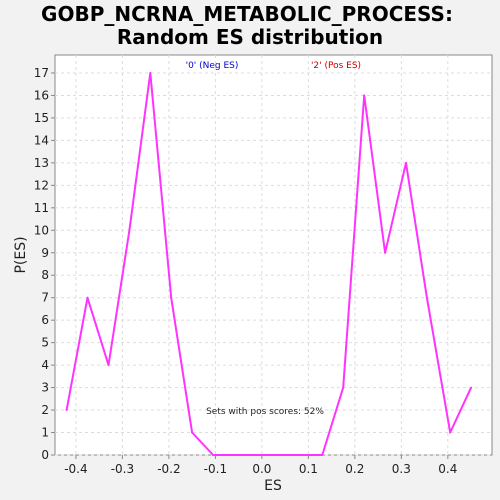 Image resolution: width=500 pixels, height=500 pixels. I want to click on y-tick-label: 9, so click(45, 253).